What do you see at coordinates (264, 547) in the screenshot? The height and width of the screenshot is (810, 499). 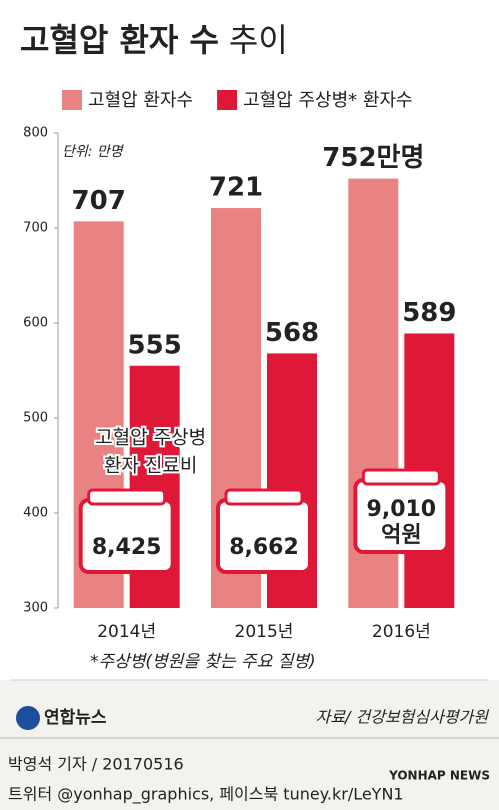 I see `cost-label: 8,662` at bounding box center [264, 547].